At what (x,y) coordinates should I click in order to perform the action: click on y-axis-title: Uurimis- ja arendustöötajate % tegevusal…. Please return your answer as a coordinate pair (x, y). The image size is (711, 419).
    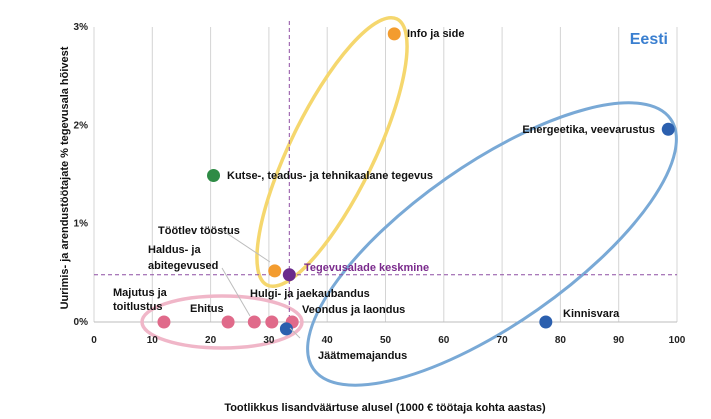
    Looking at the image, I should click on (65, 177).